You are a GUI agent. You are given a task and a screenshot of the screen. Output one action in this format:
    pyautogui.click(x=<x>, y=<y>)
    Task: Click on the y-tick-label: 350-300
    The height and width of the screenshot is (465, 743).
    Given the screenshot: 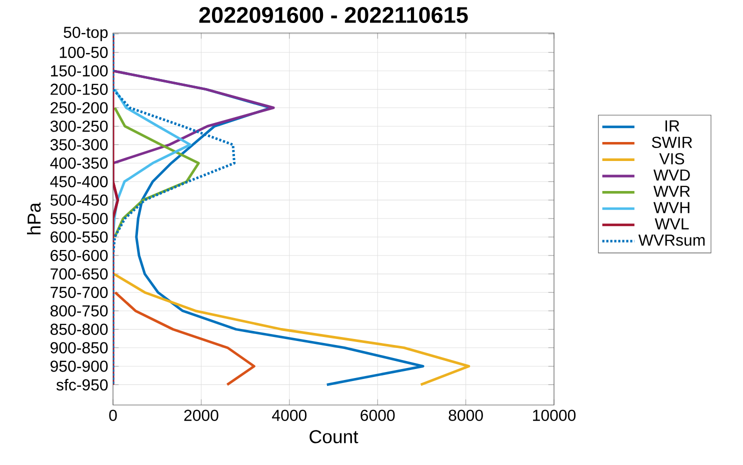 What is the action you would take?
    pyautogui.click(x=79, y=144)
    